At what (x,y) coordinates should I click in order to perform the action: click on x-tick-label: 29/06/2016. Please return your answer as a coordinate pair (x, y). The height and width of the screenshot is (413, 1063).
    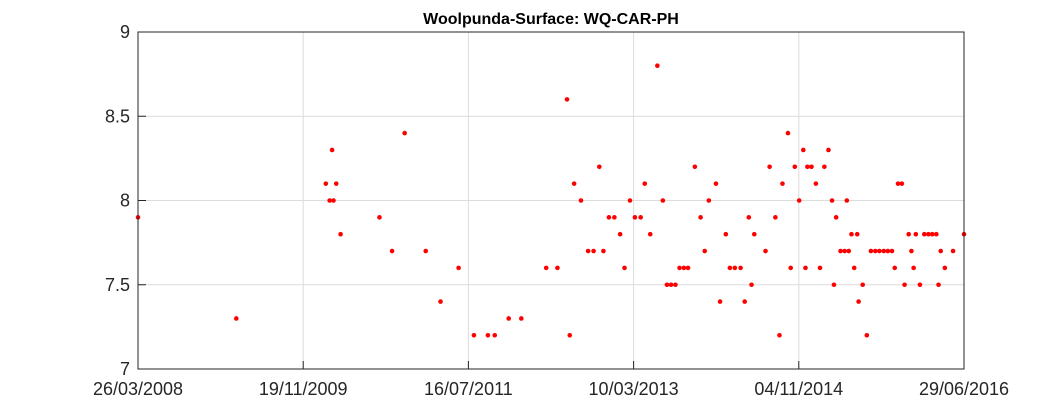
    Looking at the image, I should click on (964, 389).